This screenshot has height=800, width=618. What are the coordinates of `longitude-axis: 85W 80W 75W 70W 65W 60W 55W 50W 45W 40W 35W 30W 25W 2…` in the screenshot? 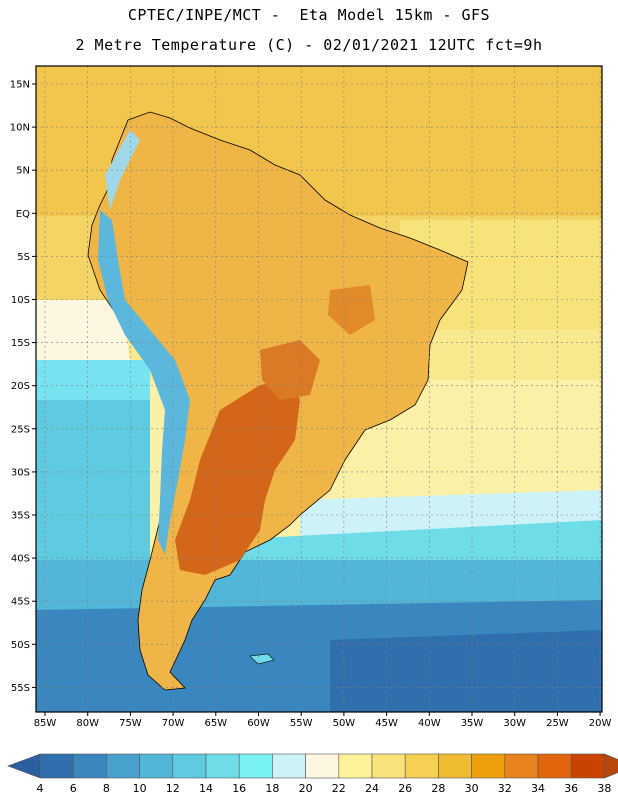 It's located at (323, 720).